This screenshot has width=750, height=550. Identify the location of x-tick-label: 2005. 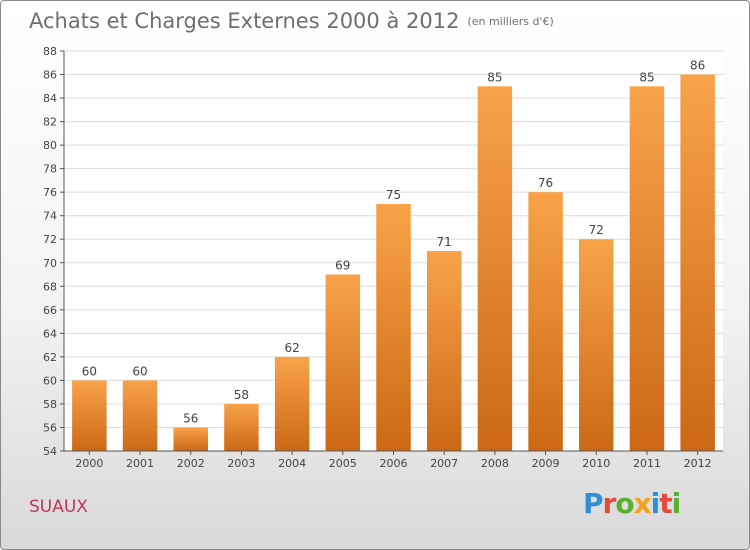
(343, 463).